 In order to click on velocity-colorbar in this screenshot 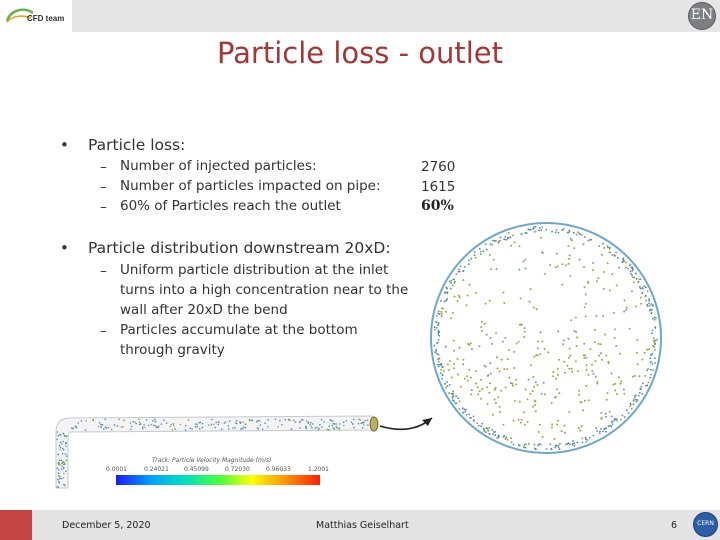, I will do `click(218, 480)`.